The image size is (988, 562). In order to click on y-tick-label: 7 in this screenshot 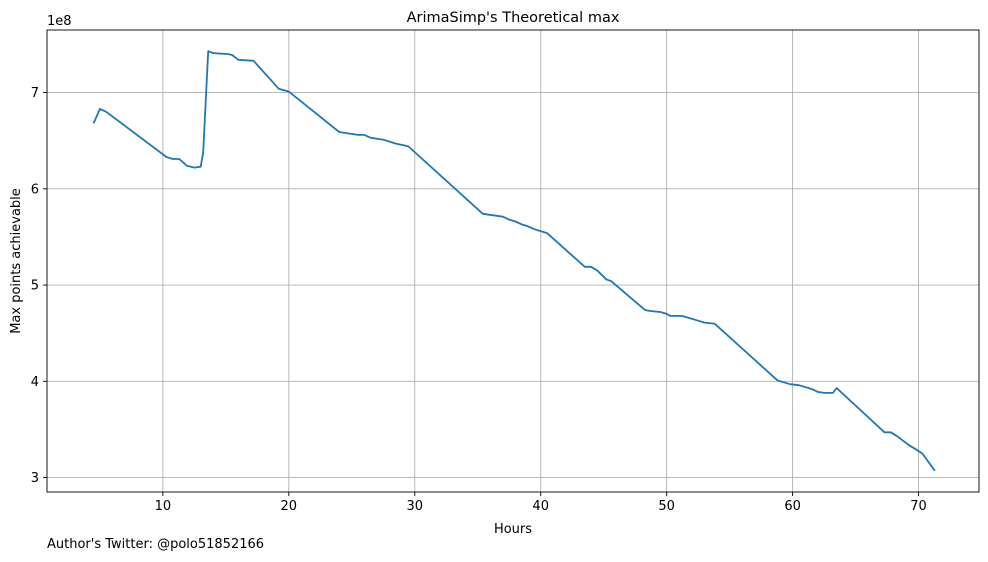, I will do `click(35, 93)`.